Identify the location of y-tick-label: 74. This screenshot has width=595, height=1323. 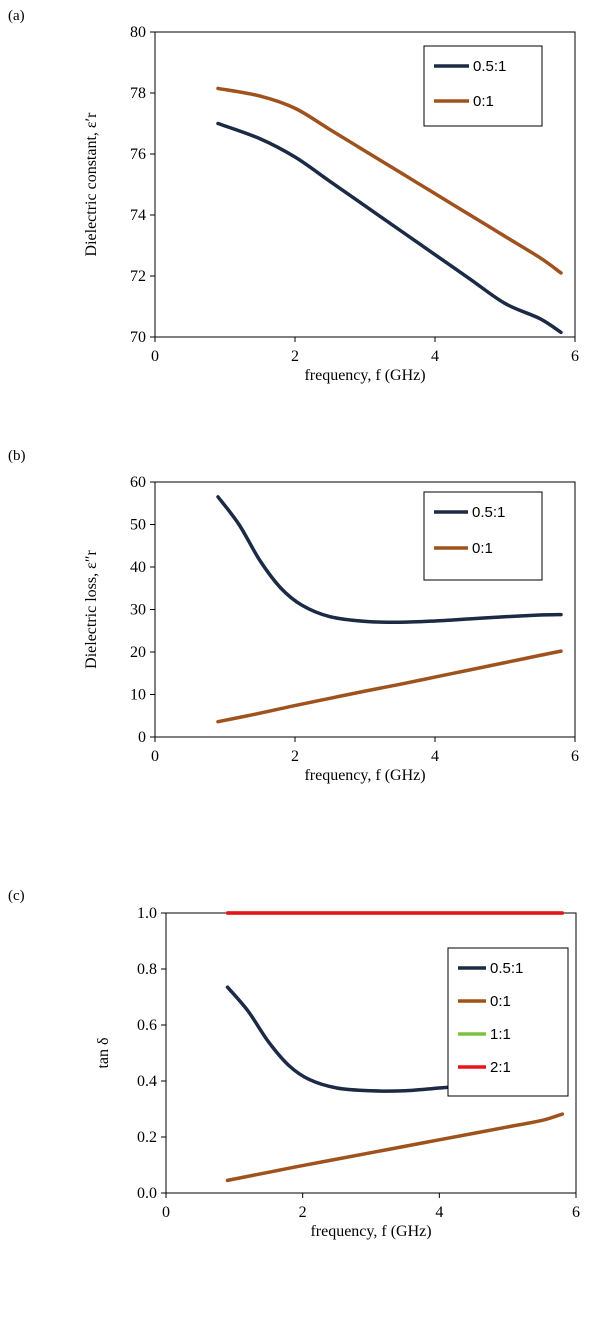
(138, 215).